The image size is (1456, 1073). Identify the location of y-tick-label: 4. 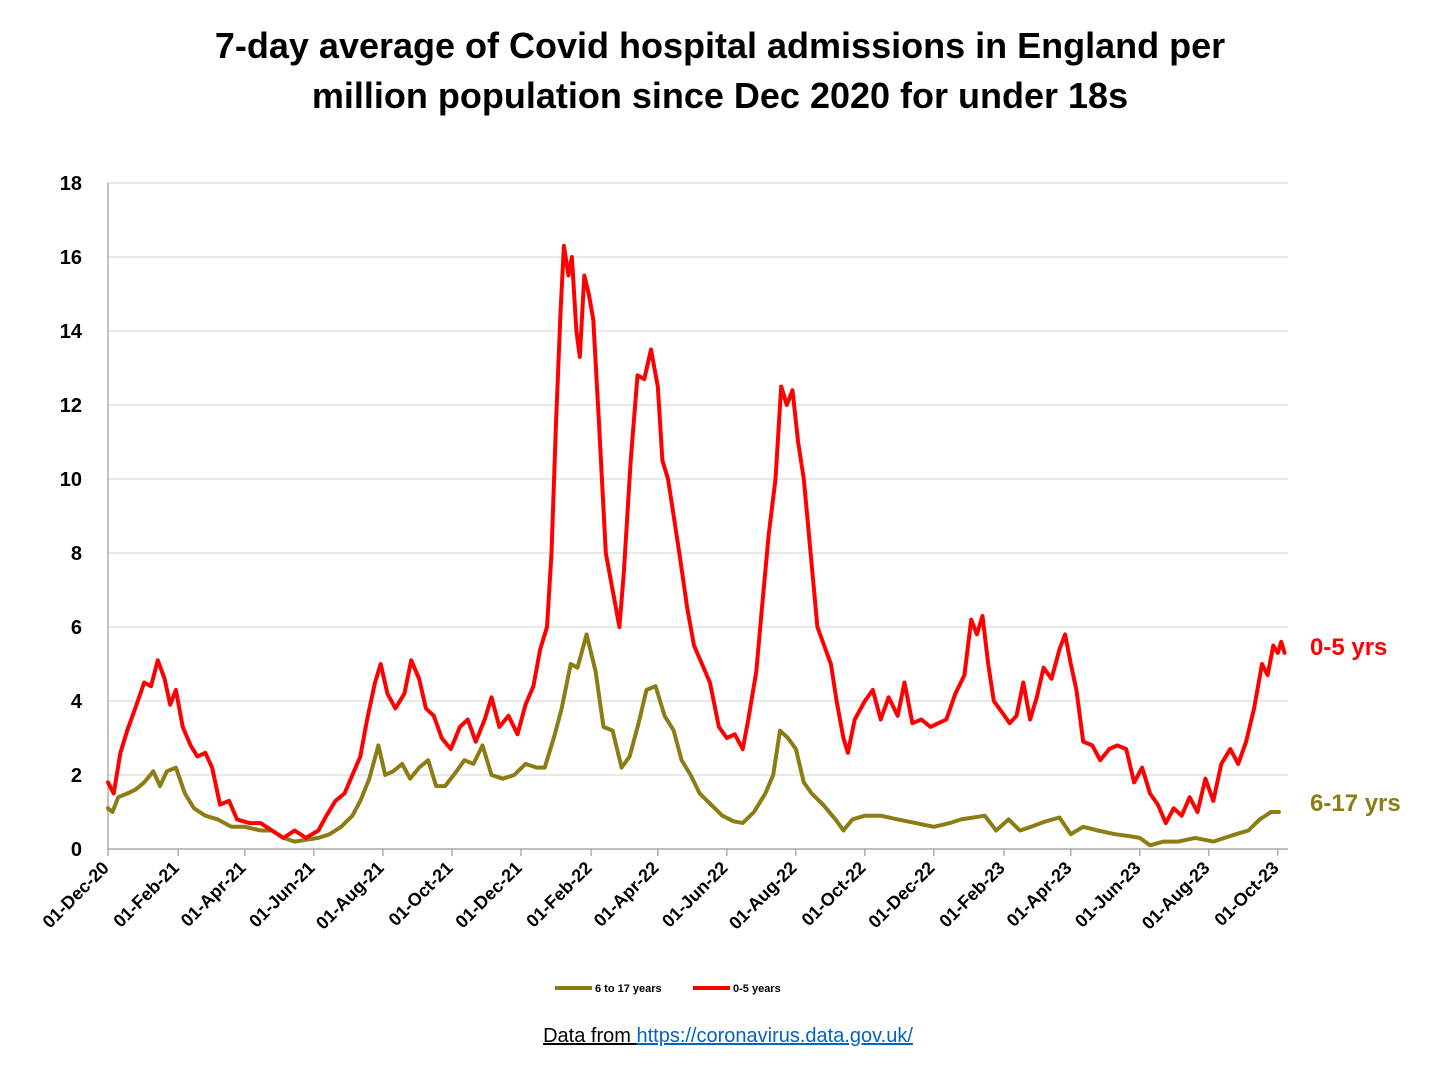
(77, 702).